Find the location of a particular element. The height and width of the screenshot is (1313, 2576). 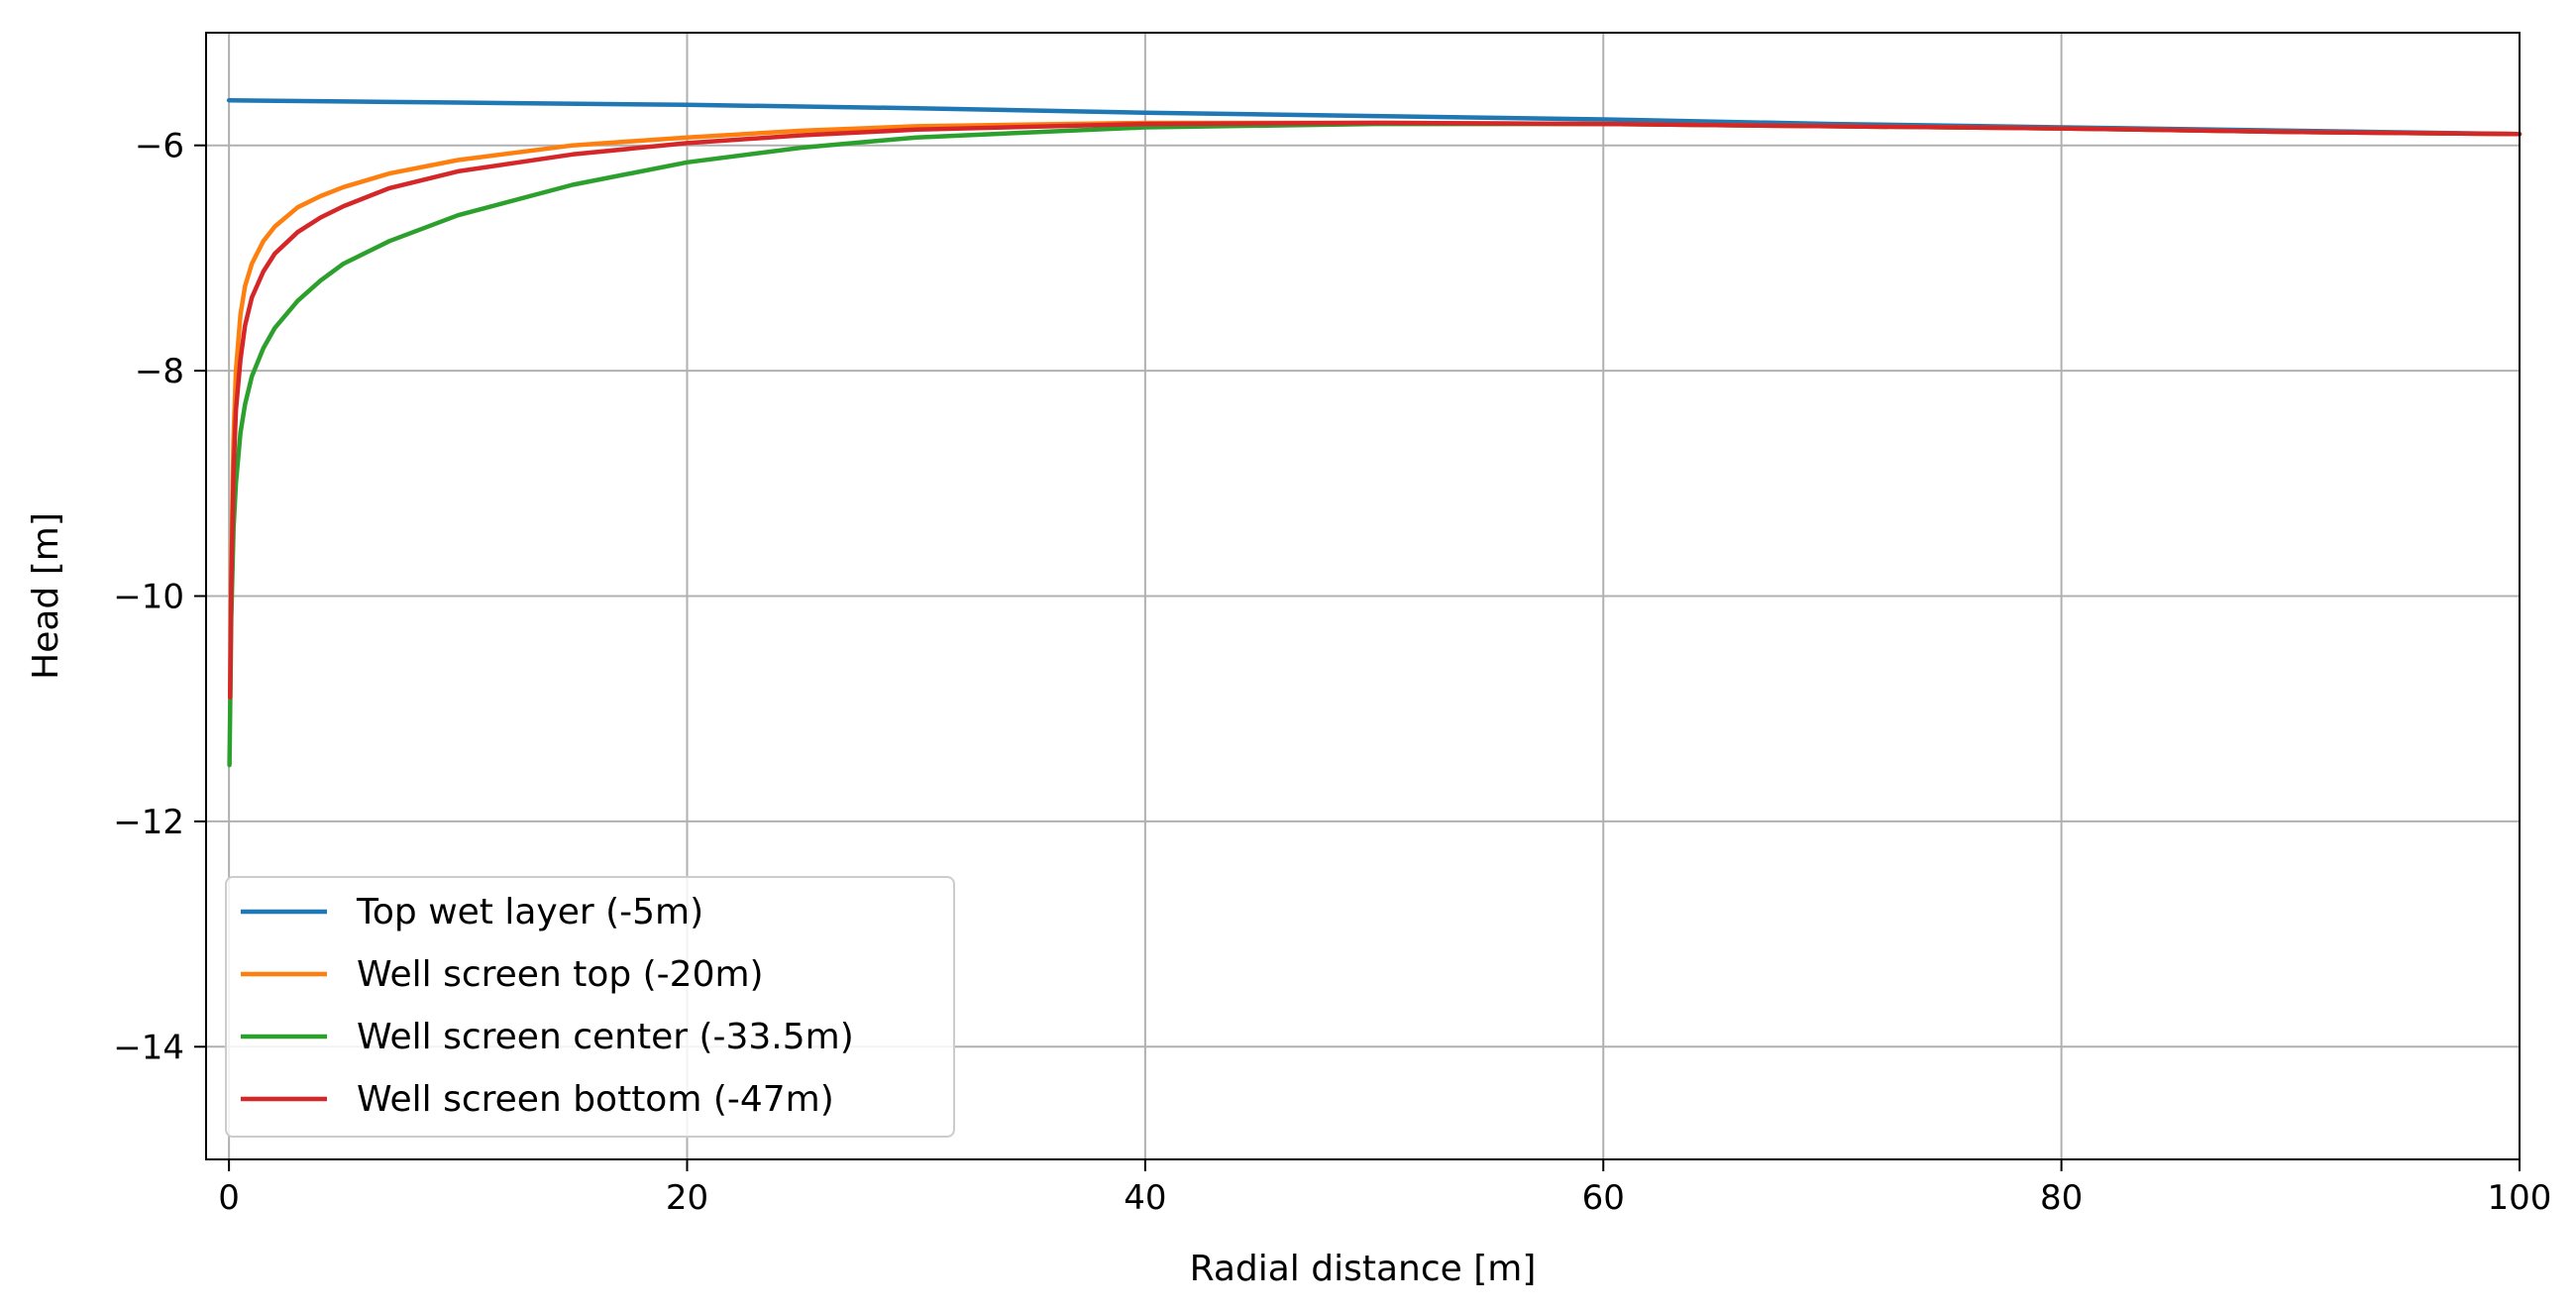

legend-box is located at coordinates (590, 1007).